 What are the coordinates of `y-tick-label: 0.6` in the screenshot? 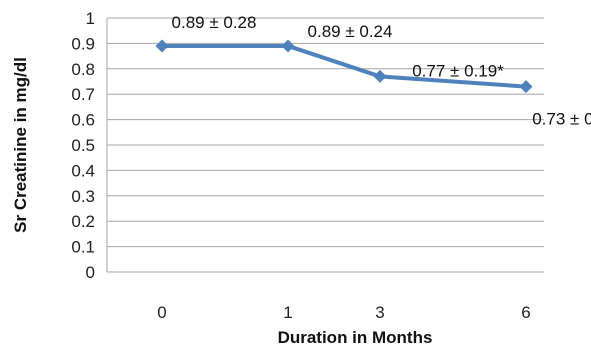 It's located at (83, 120).